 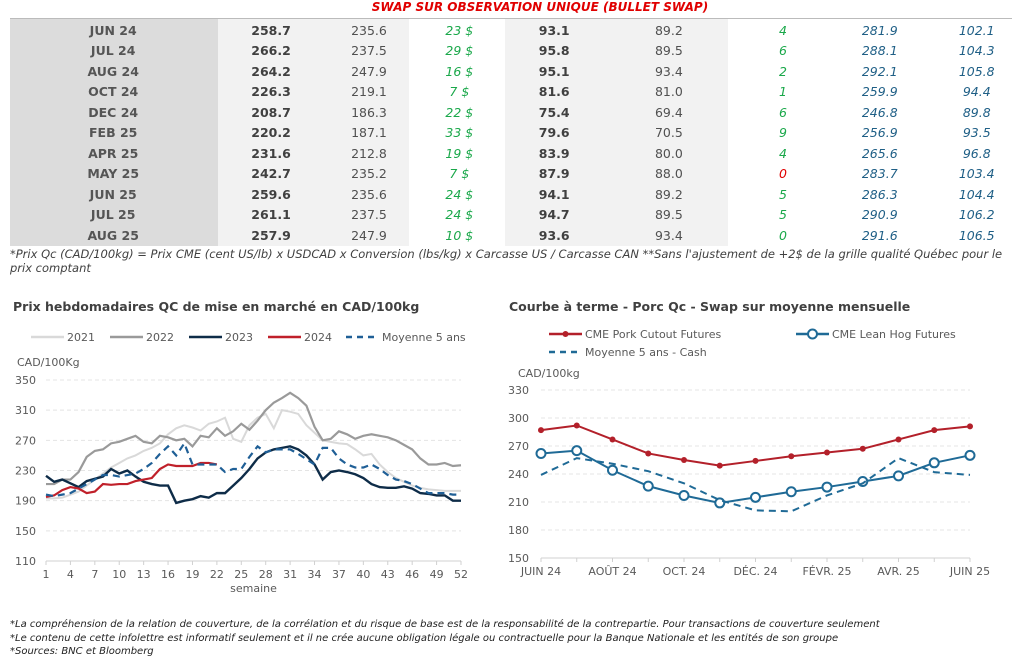 What do you see at coordinates (540, 571) in the screenshot?
I see `x-tick-label: JUIN 24` at bounding box center [540, 571].